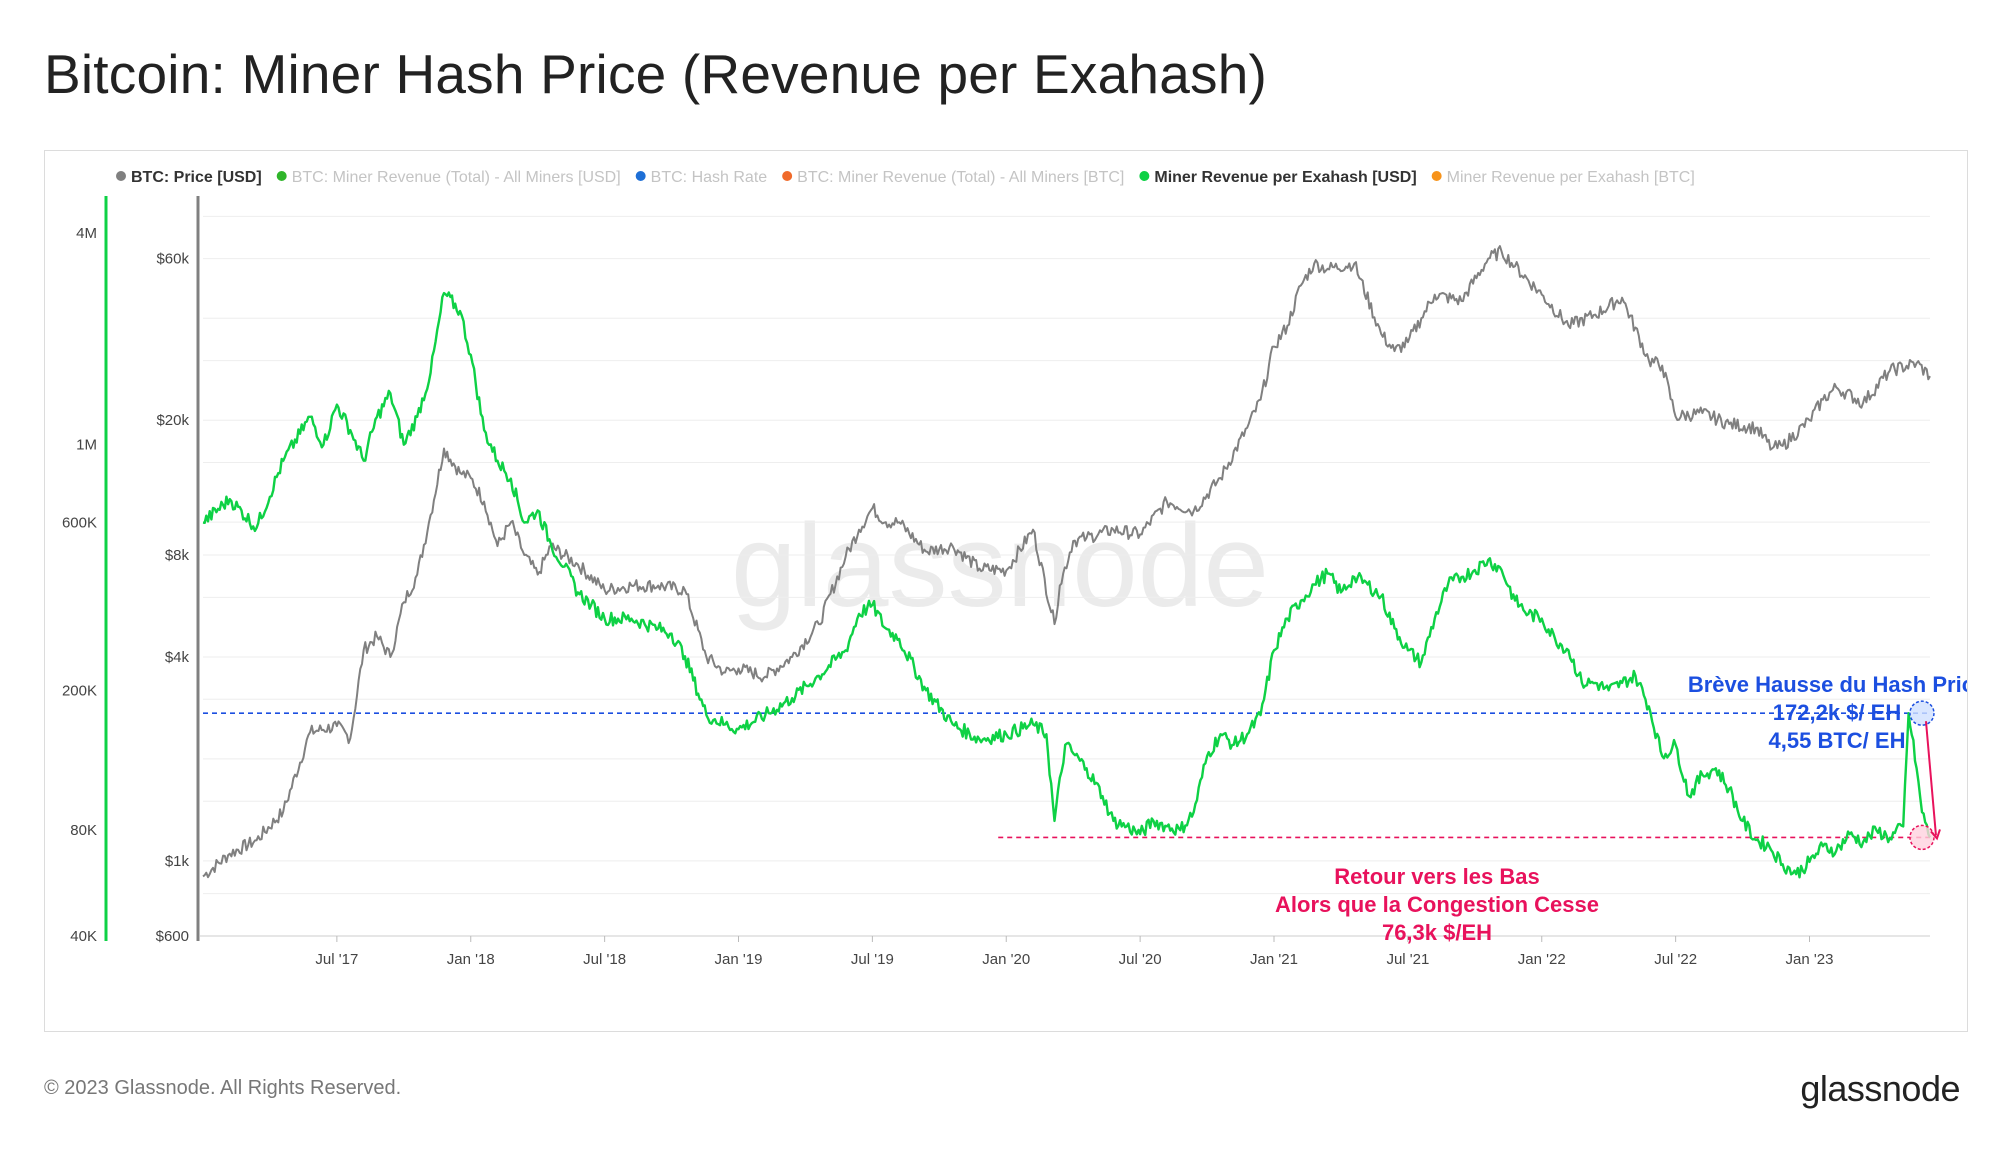 This screenshot has width=2000, height=1152. What do you see at coordinates (79, 585) in the screenshot?
I see `revenue-axis-ticks: 40K 80K 200K 600K 1M 4M` at bounding box center [79, 585].